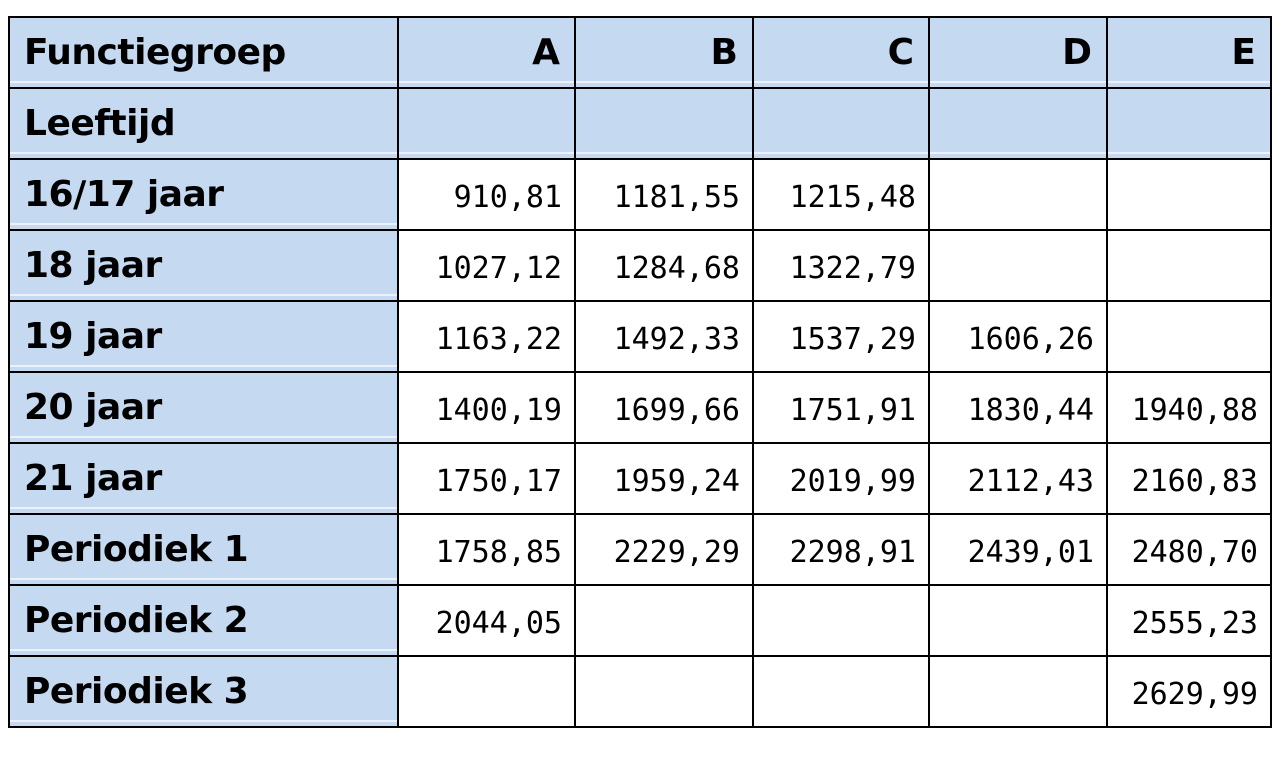  I want to click on value-cell: 1181,55, so click(664, 194).